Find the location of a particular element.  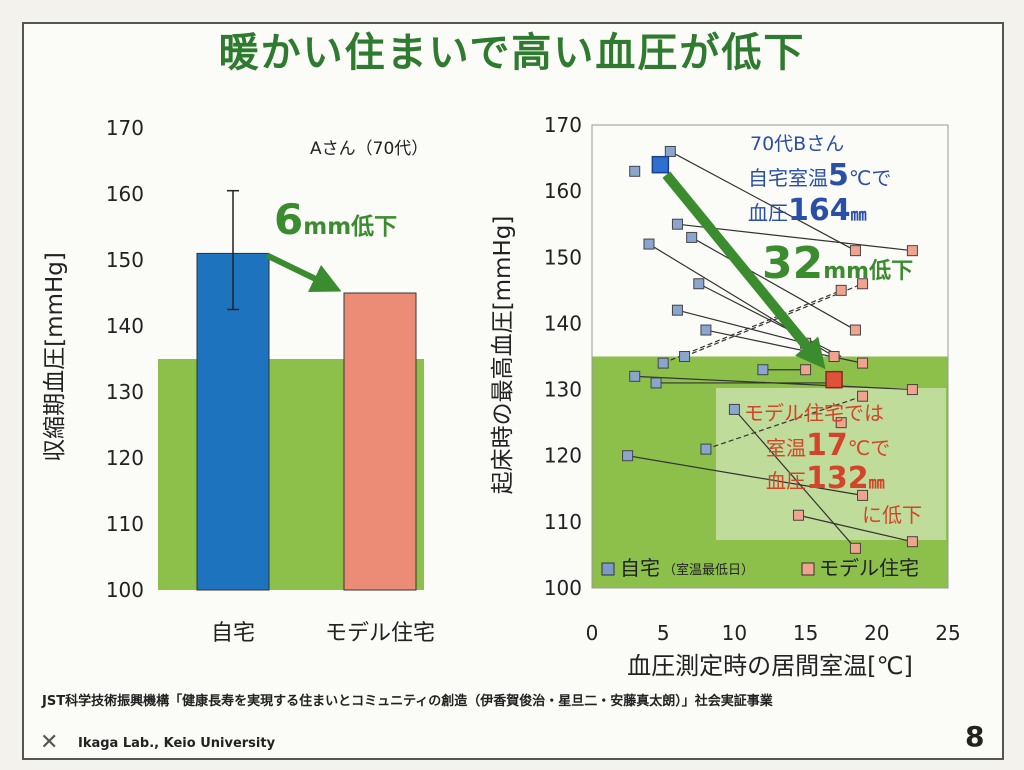

bar-y-axis-label: 収縮期血圧[mmHg] is located at coordinates (55, 357).